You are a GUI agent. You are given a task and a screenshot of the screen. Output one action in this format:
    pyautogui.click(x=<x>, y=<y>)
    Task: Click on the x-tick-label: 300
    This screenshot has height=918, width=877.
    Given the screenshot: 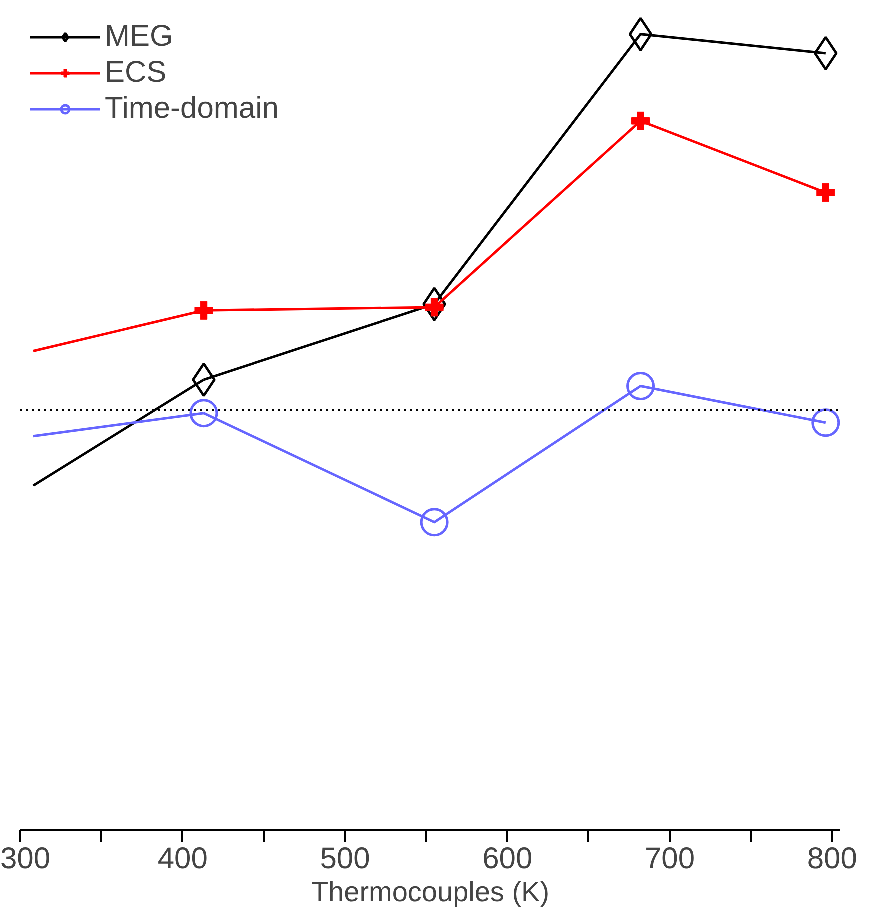 What is the action you would take?
    pyautogui.click(x=25, y=859)
    